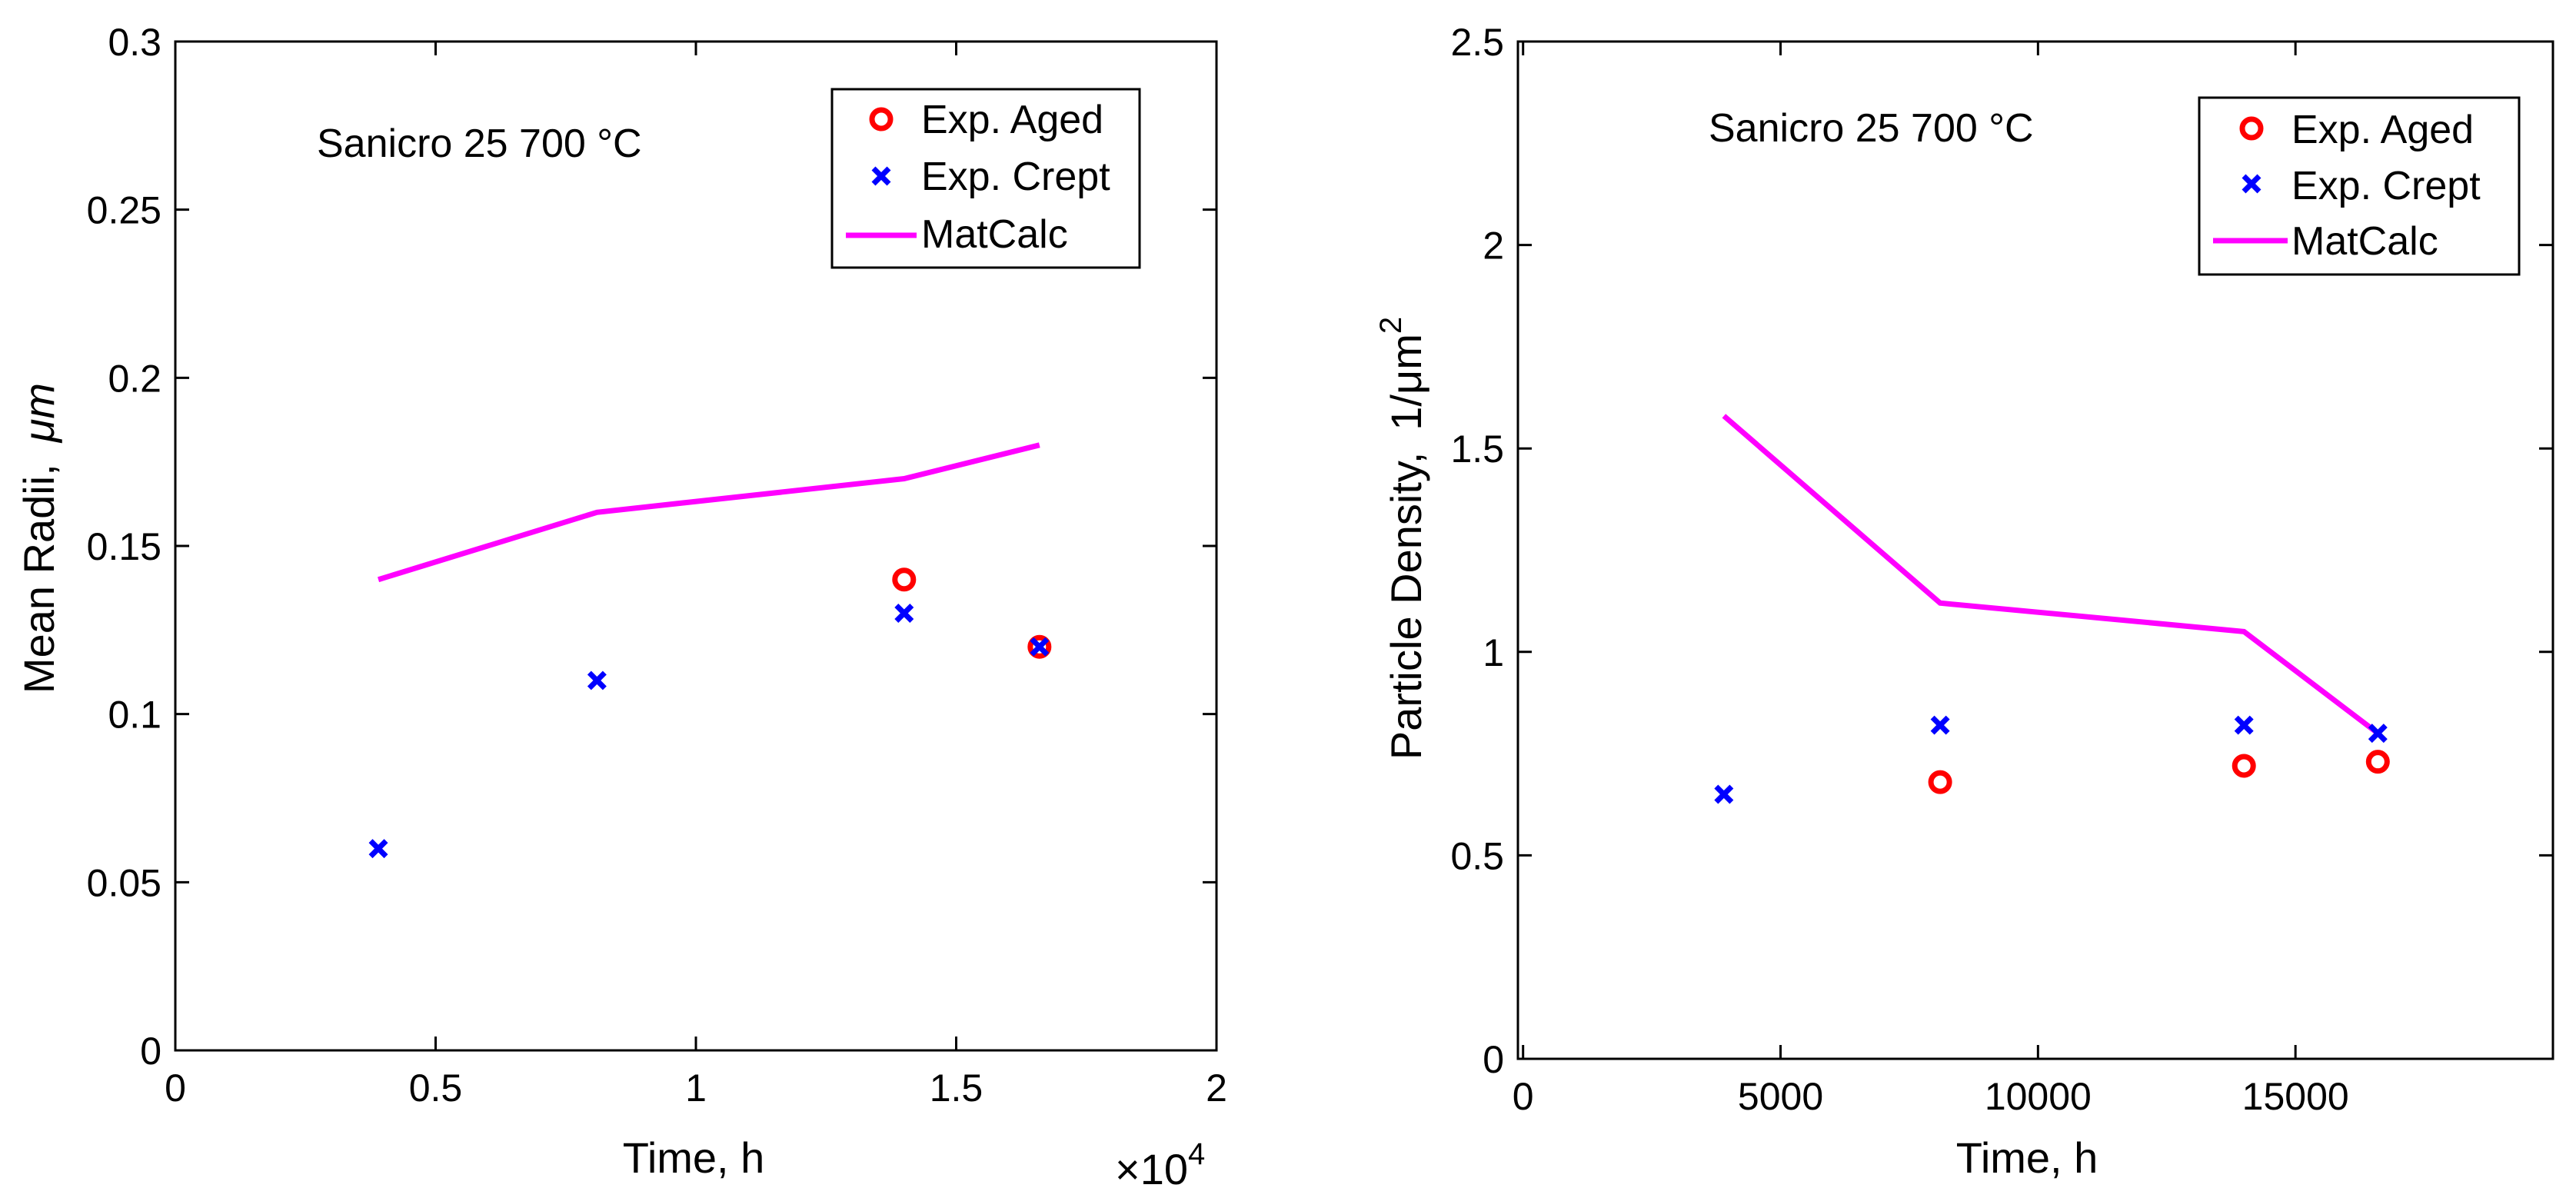 The width and height of the screenshot is (2576, 1198). I want to click on chart-1-y-tick-label: 0.3, so click(135, 42).